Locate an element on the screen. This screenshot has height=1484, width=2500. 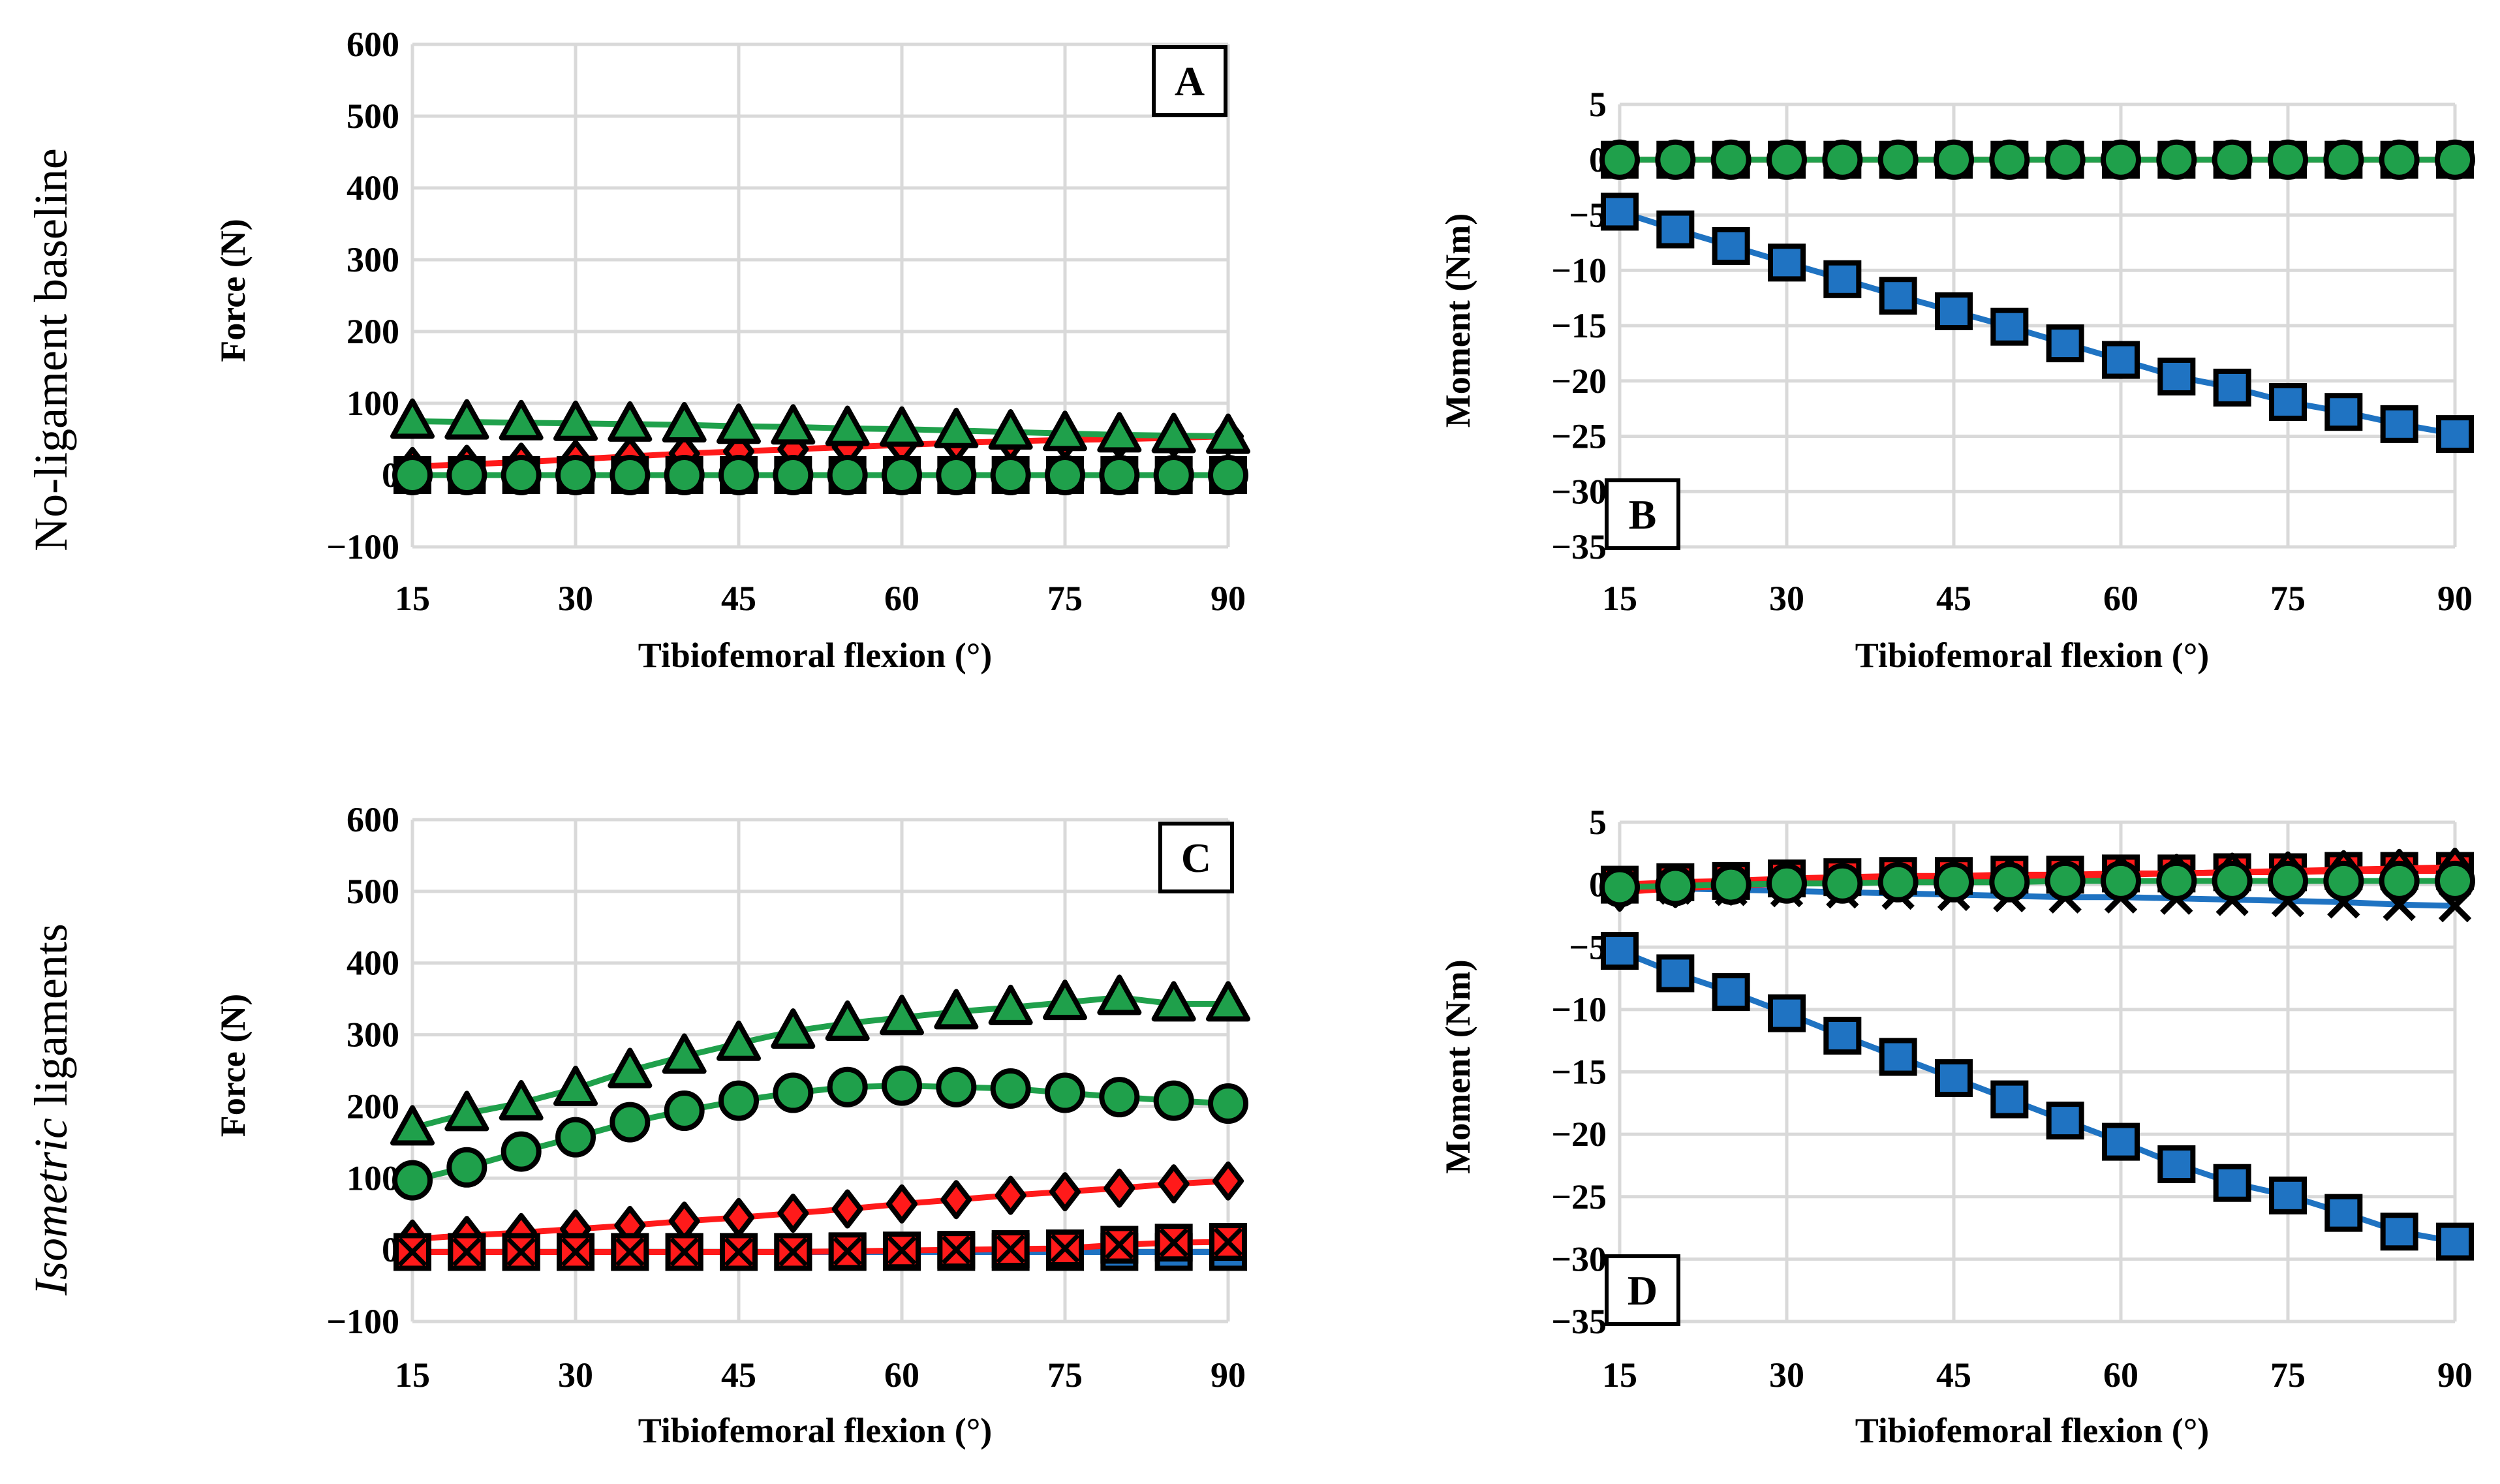
panel-letter: C is located at coordinates (1196, 858).